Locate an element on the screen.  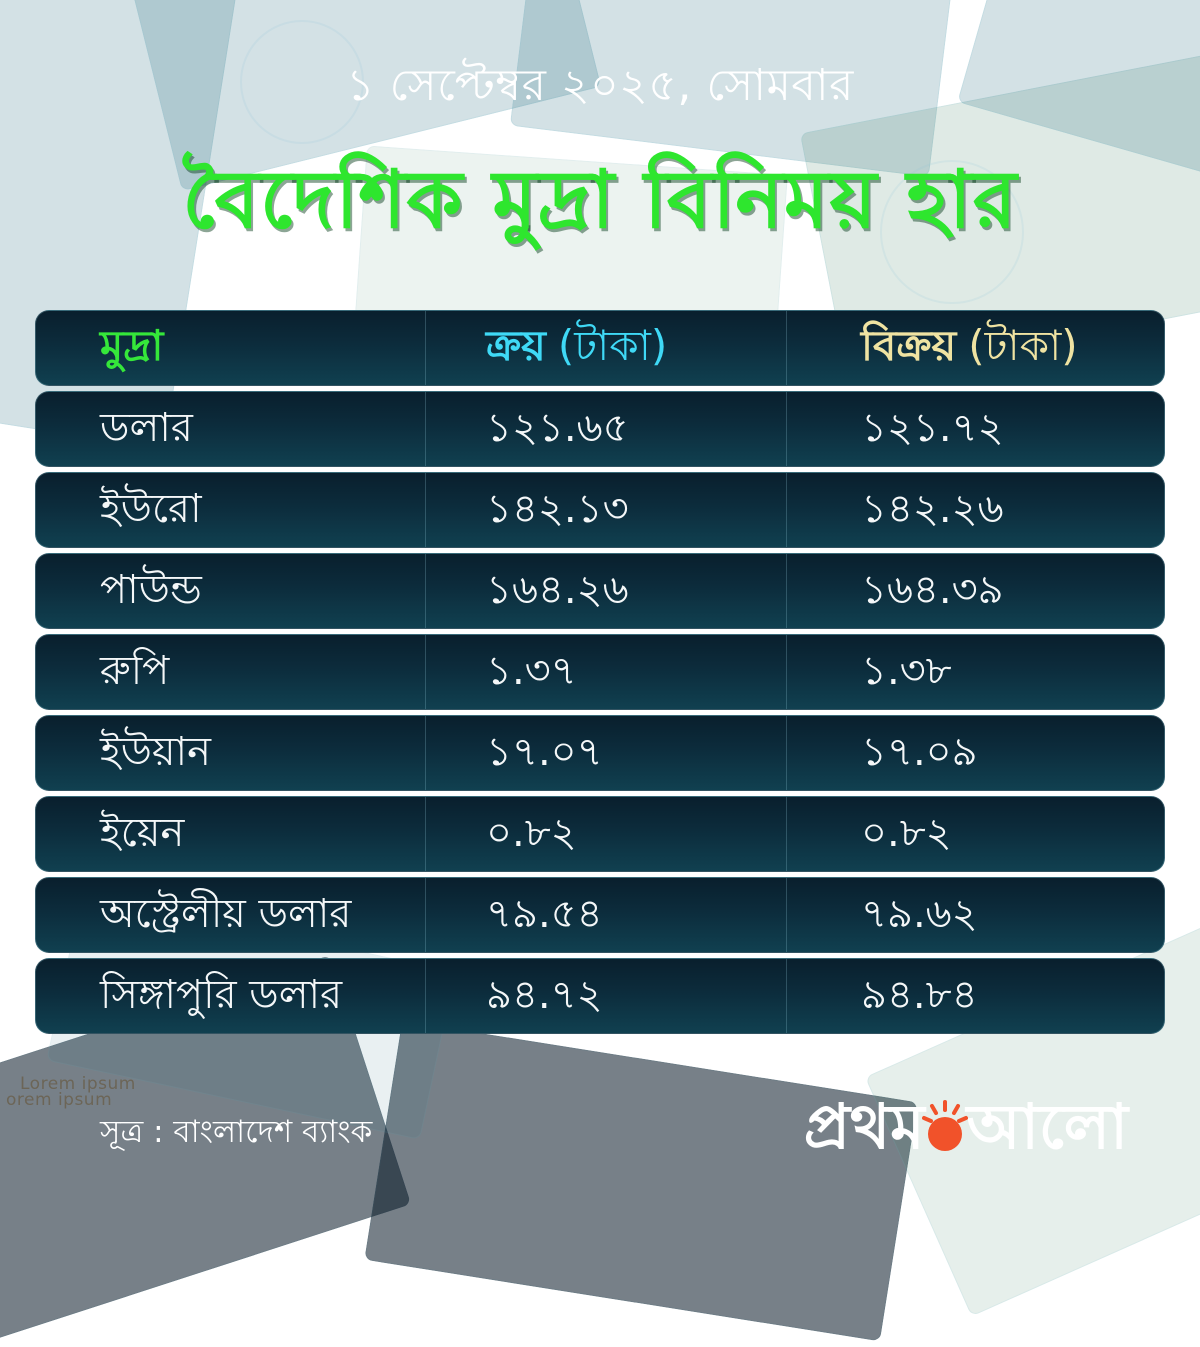
sun-icon is located at coordinates (944, 1125).